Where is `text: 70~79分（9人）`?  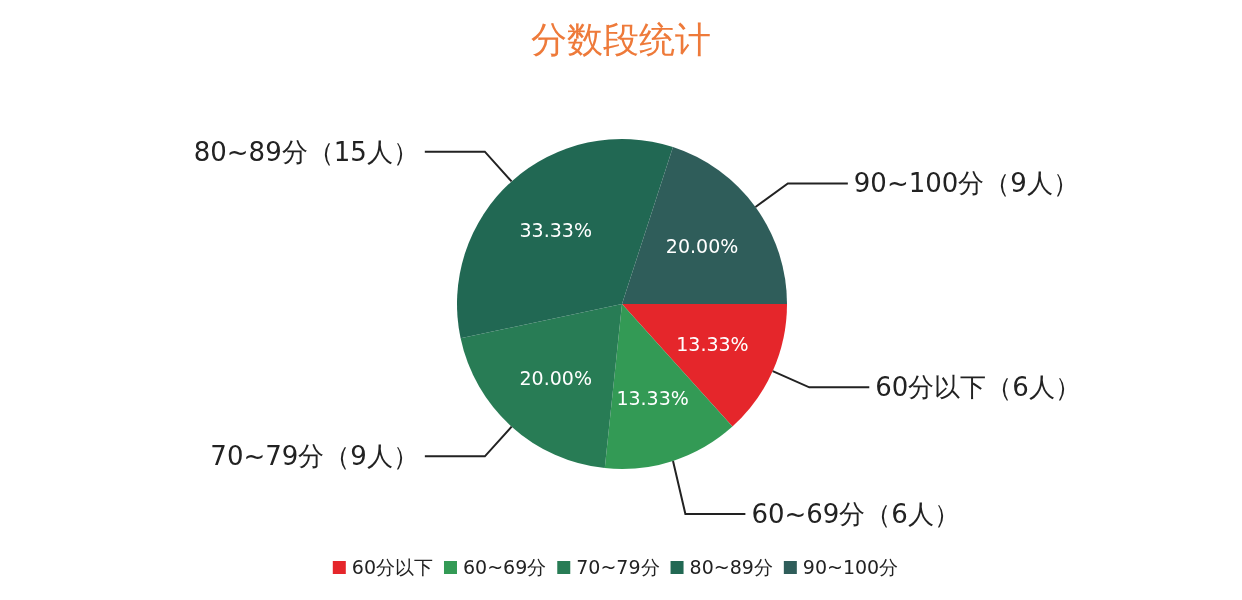 text: 70~79分（9人） is located at coordinates (314, 456).